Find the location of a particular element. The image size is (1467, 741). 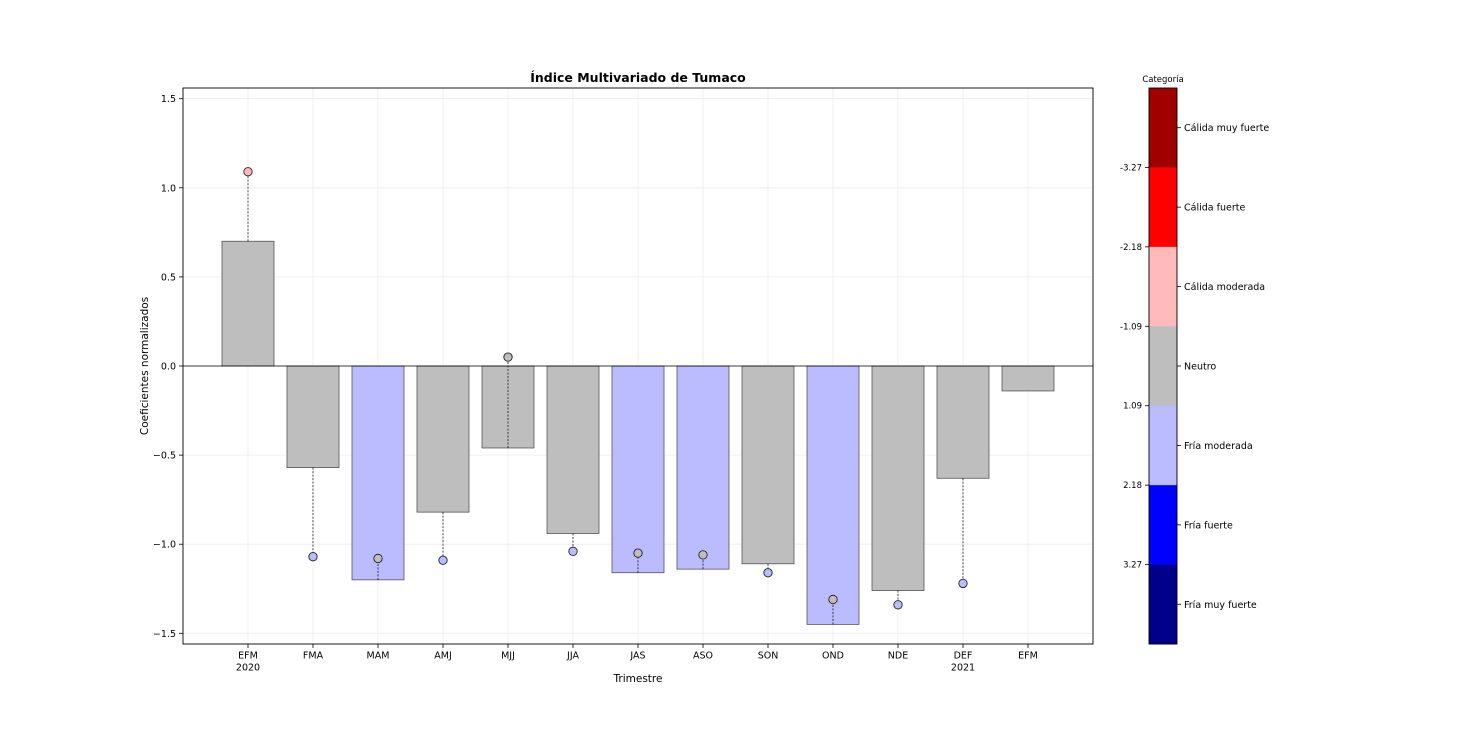

y-tick-label: 1.5 is located at coordinates (168, 99).